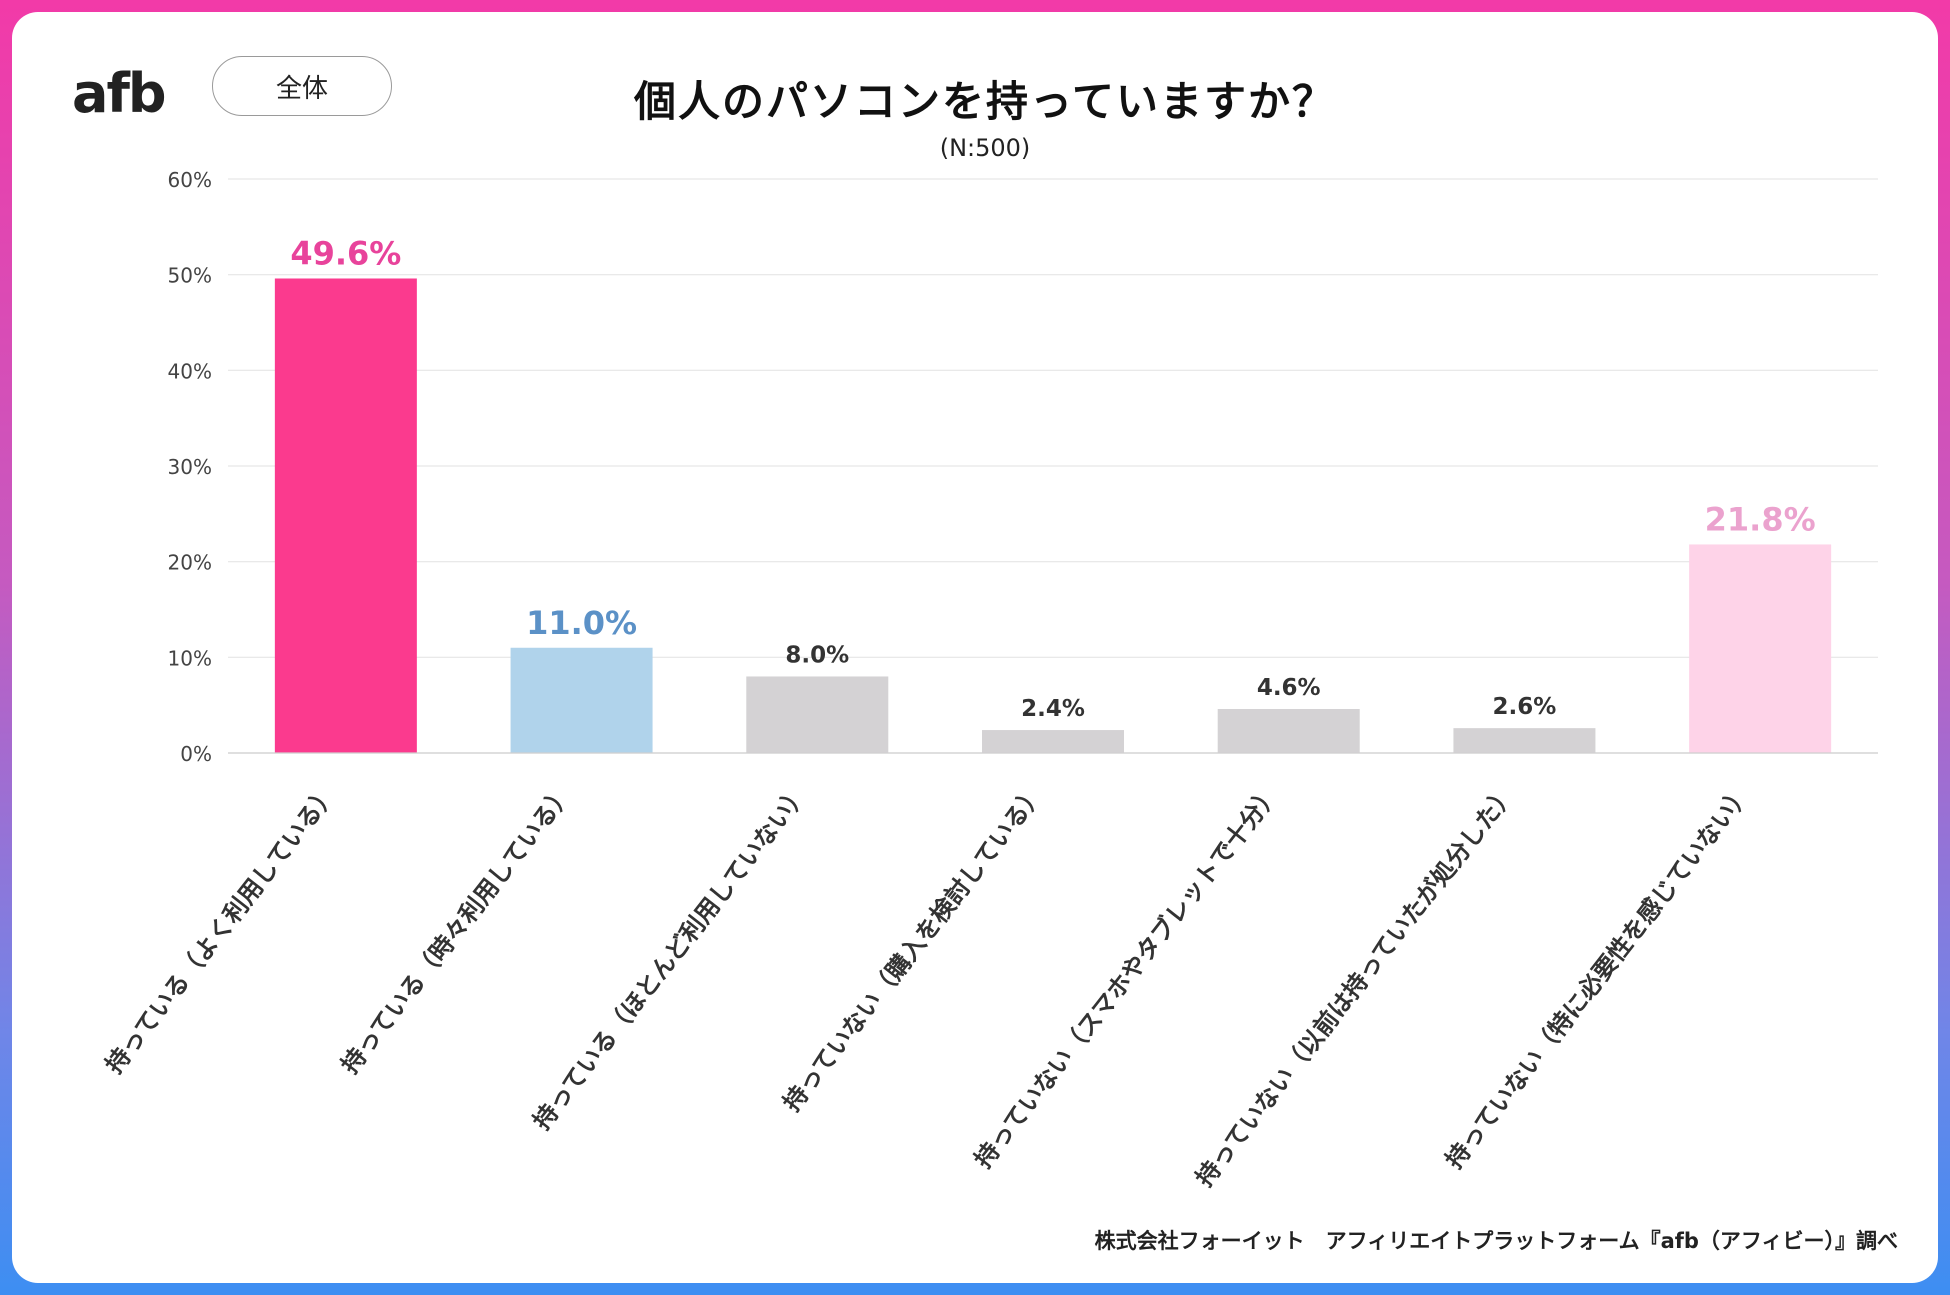 The height and width of the screenshot is (1295, 1950). Describe the element at coordinates (190, 276) in the screenshot. I see `y-tick-label: 50%` at that location.